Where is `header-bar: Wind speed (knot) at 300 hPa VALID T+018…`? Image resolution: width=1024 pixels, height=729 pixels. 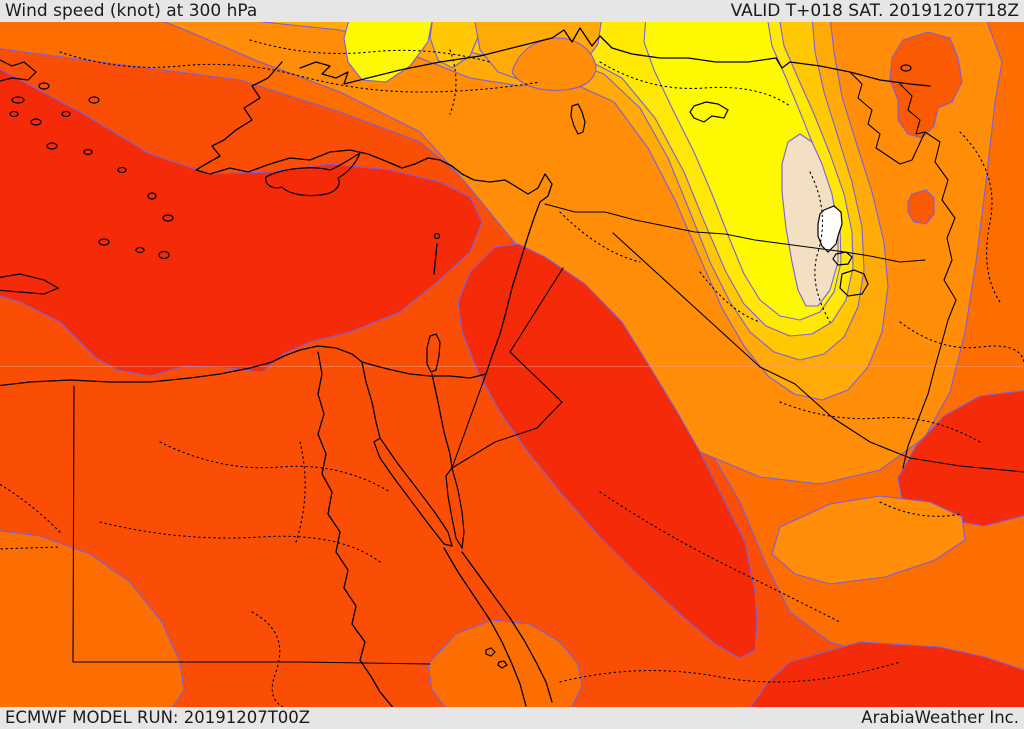 header-bar: Wind speed (knot) at 300 hPa VALID T+018… is located at coordinates (512, 11).